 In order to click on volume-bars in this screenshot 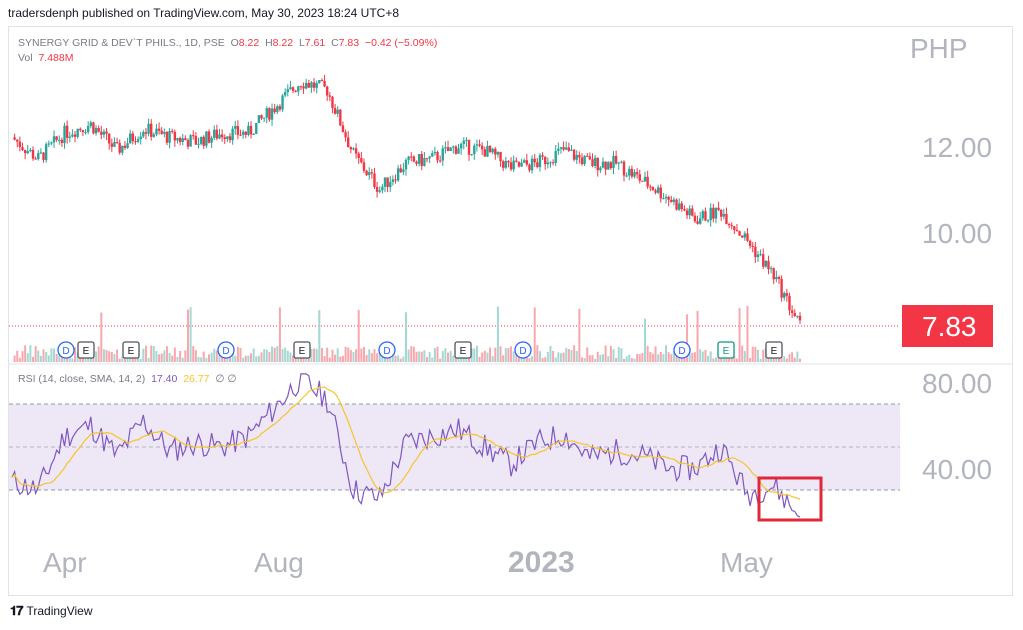, I will do `click(407, 333)`.